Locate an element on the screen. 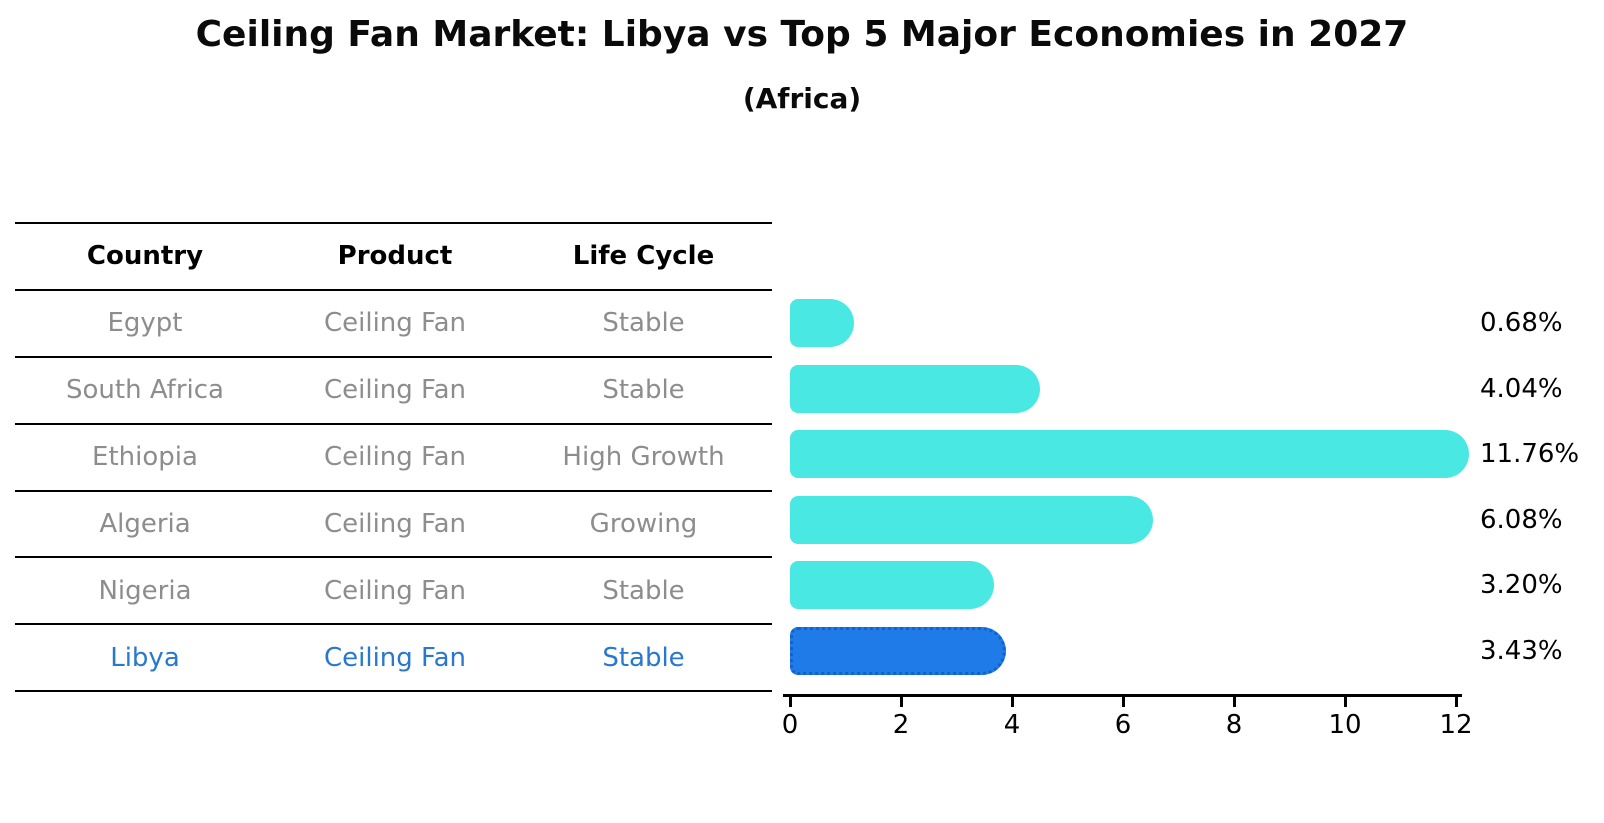 This screenshot has height=823, width=1604. x-axis-tick-label: 2 is located at coordinates (901, 725).